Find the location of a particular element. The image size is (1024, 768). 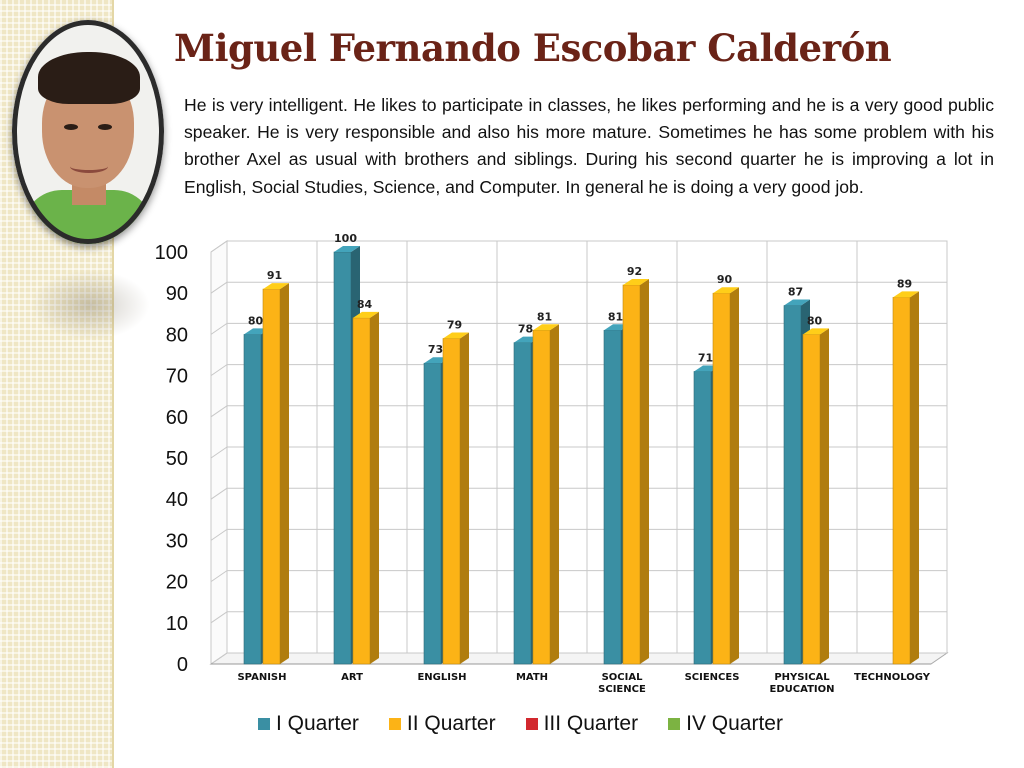

y-tick-label: 60 is located at coordinates (177, 418).